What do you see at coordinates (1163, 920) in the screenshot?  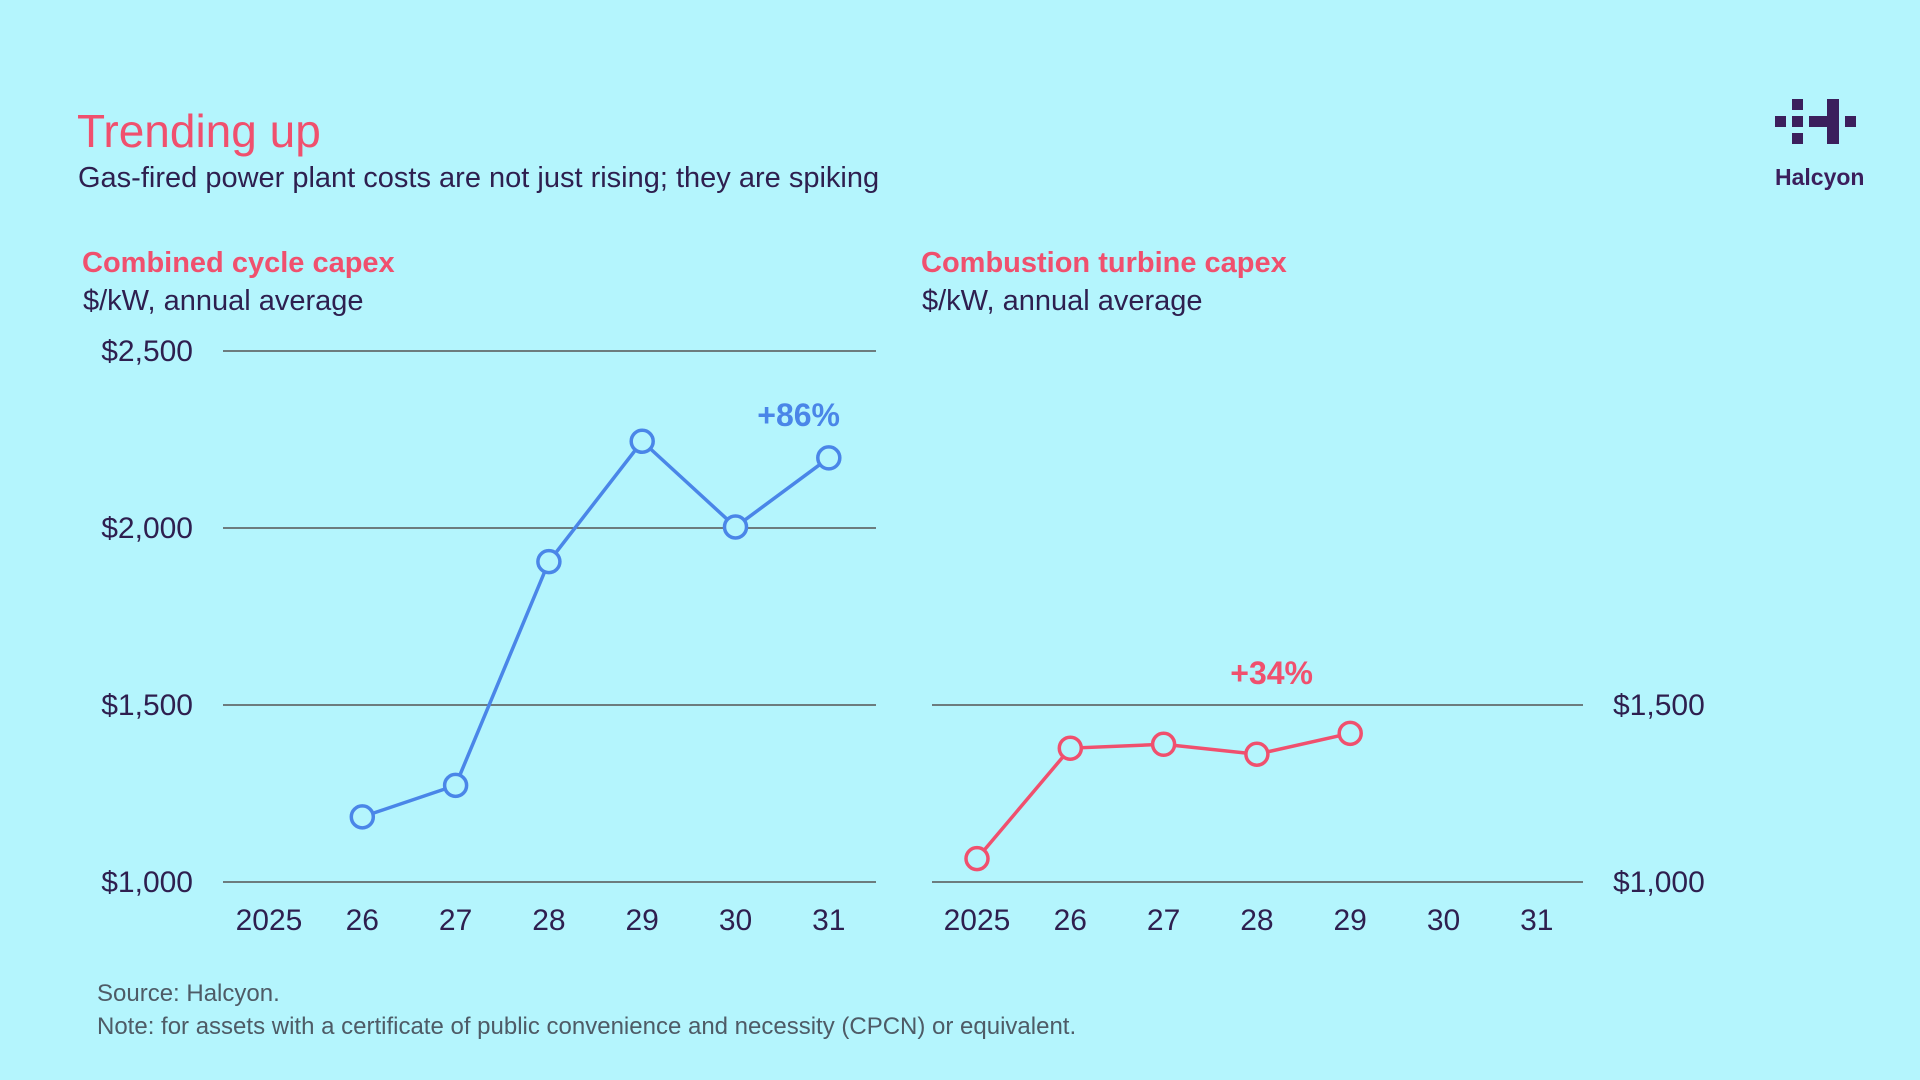 I see `right-x-tick-label: 27` at bounding box center [1163, 920].